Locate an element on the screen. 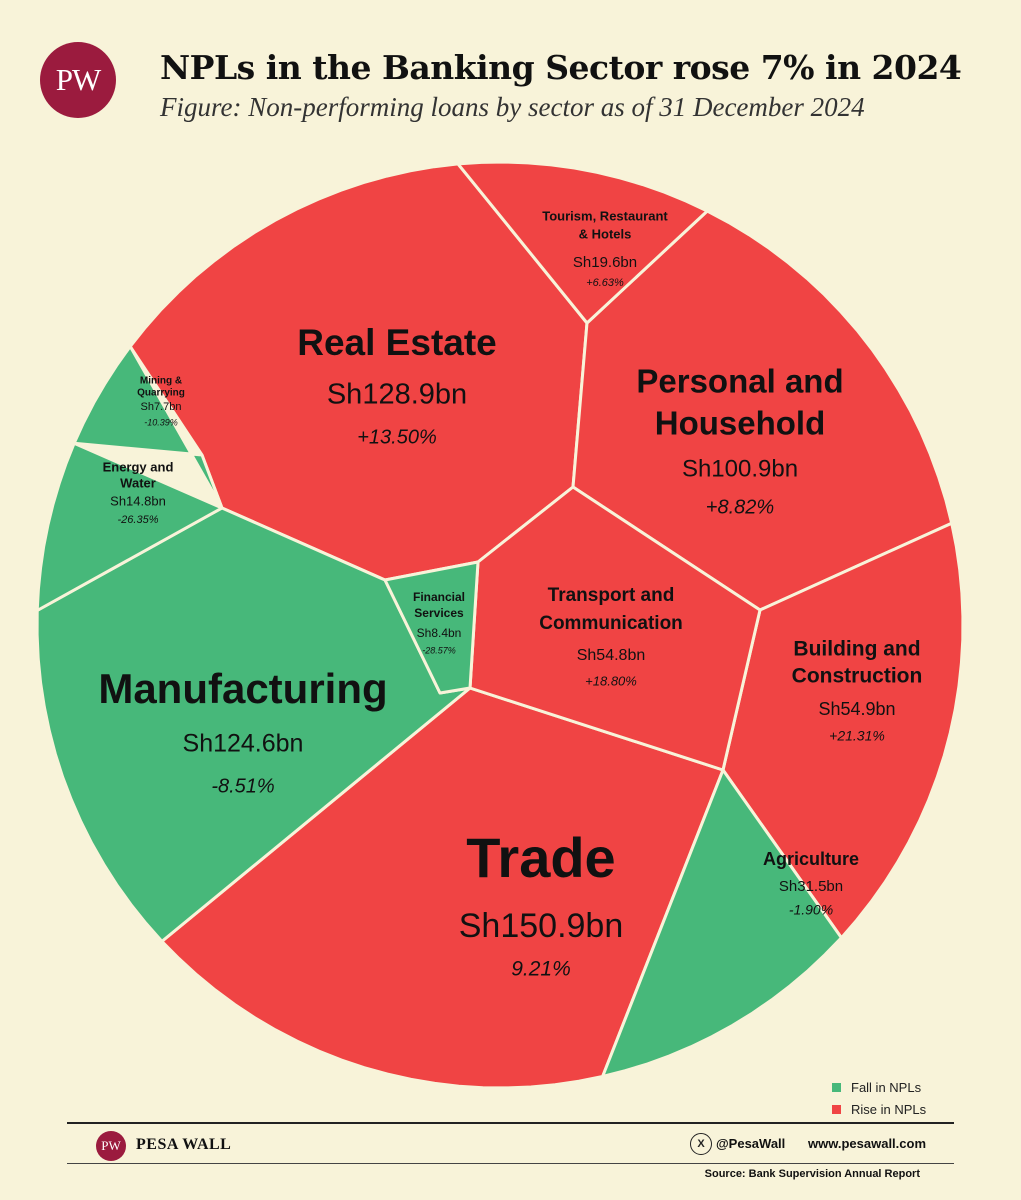  sector-change-building-and-construction: +21.31% is located at coordinates (857, 736).